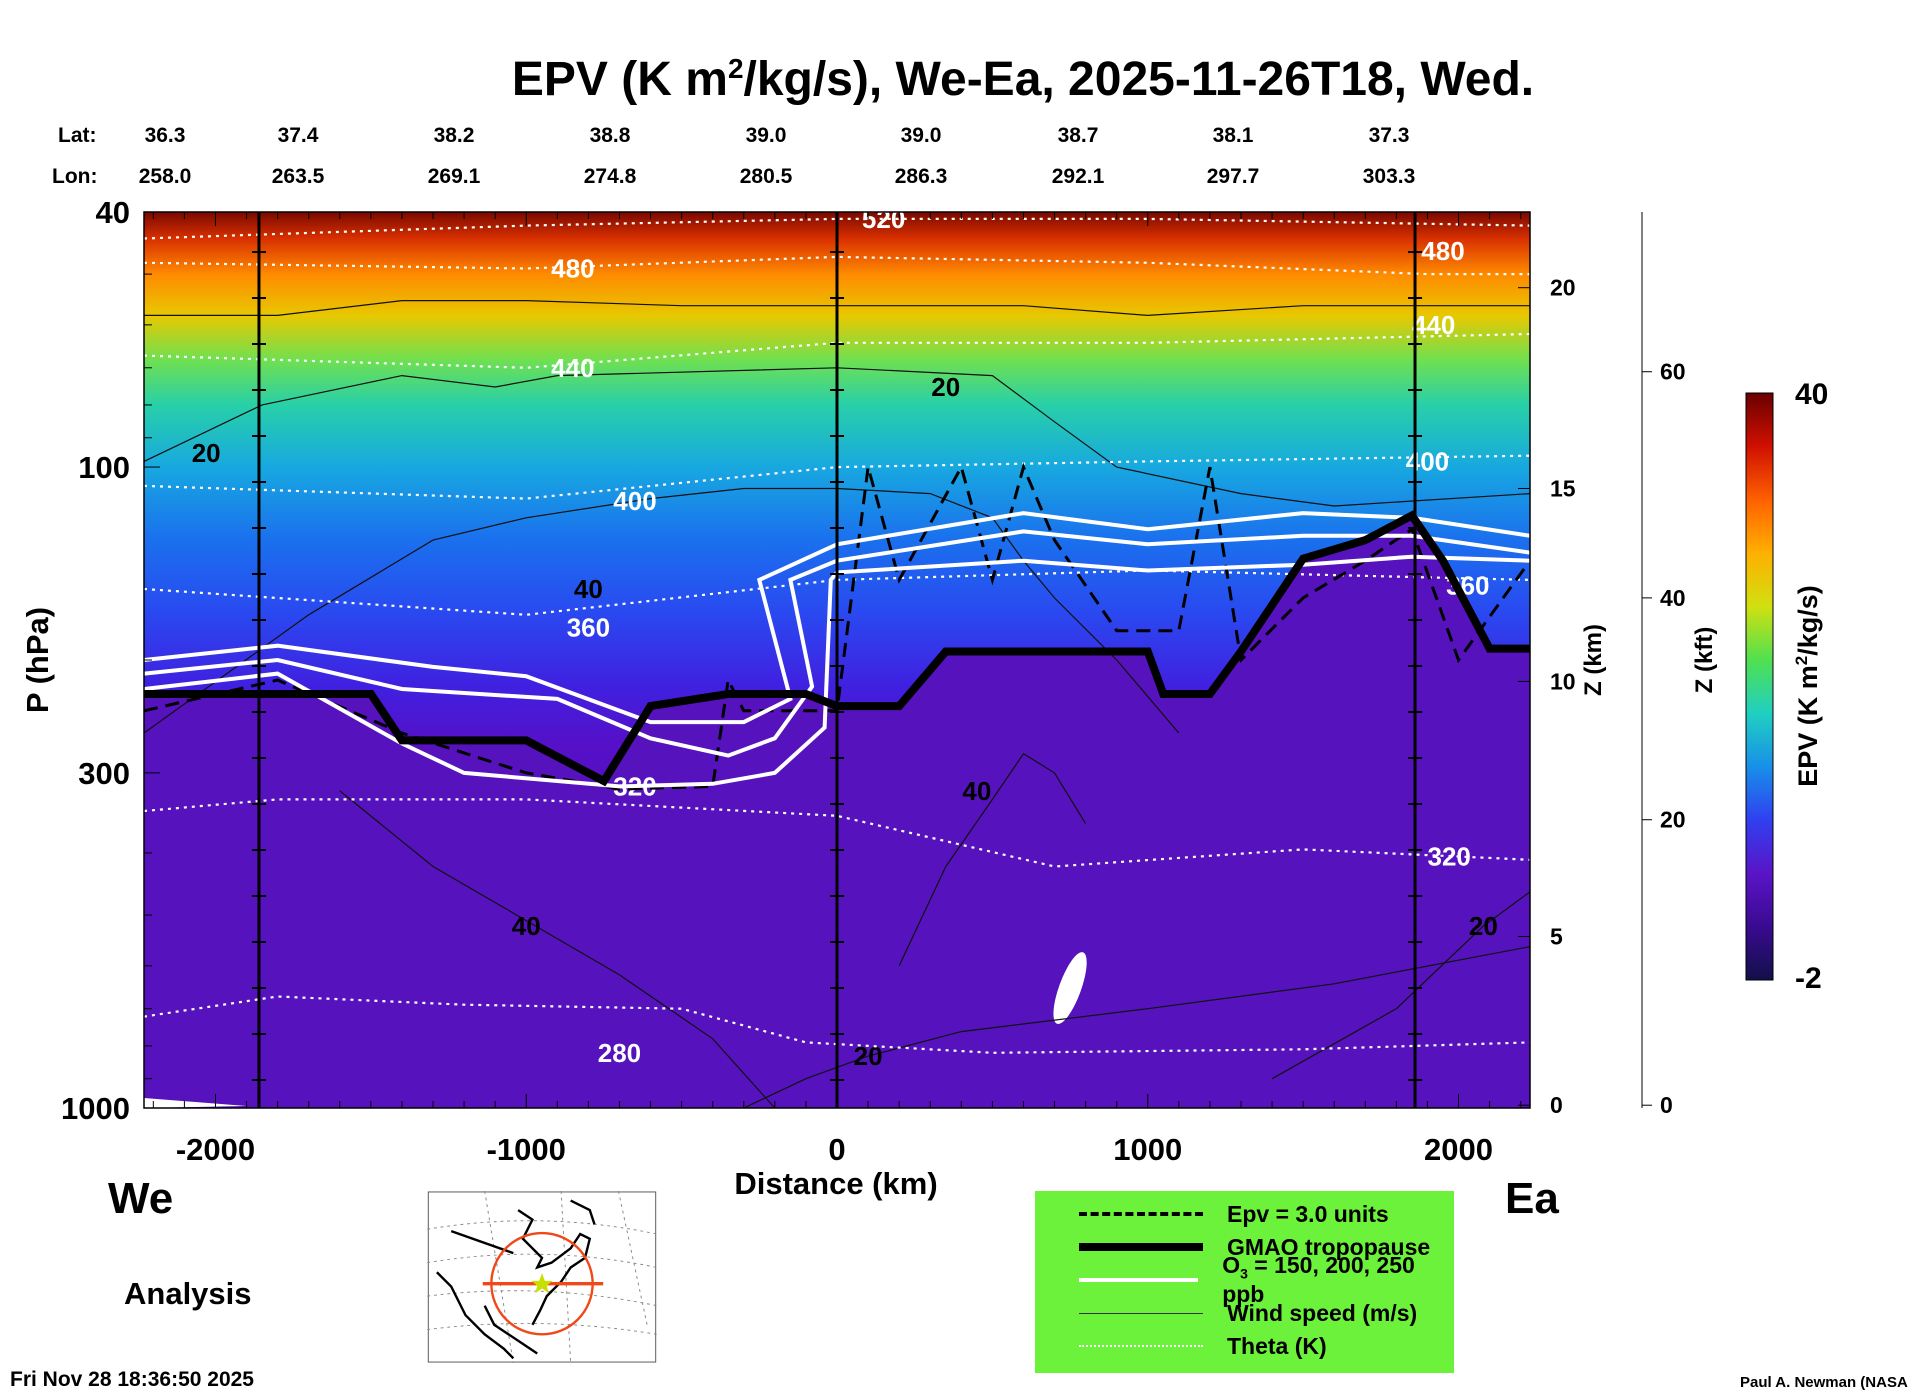 The image size is (1926, 1394). I want to click on lon-value: 280.5, so click(766, 176).